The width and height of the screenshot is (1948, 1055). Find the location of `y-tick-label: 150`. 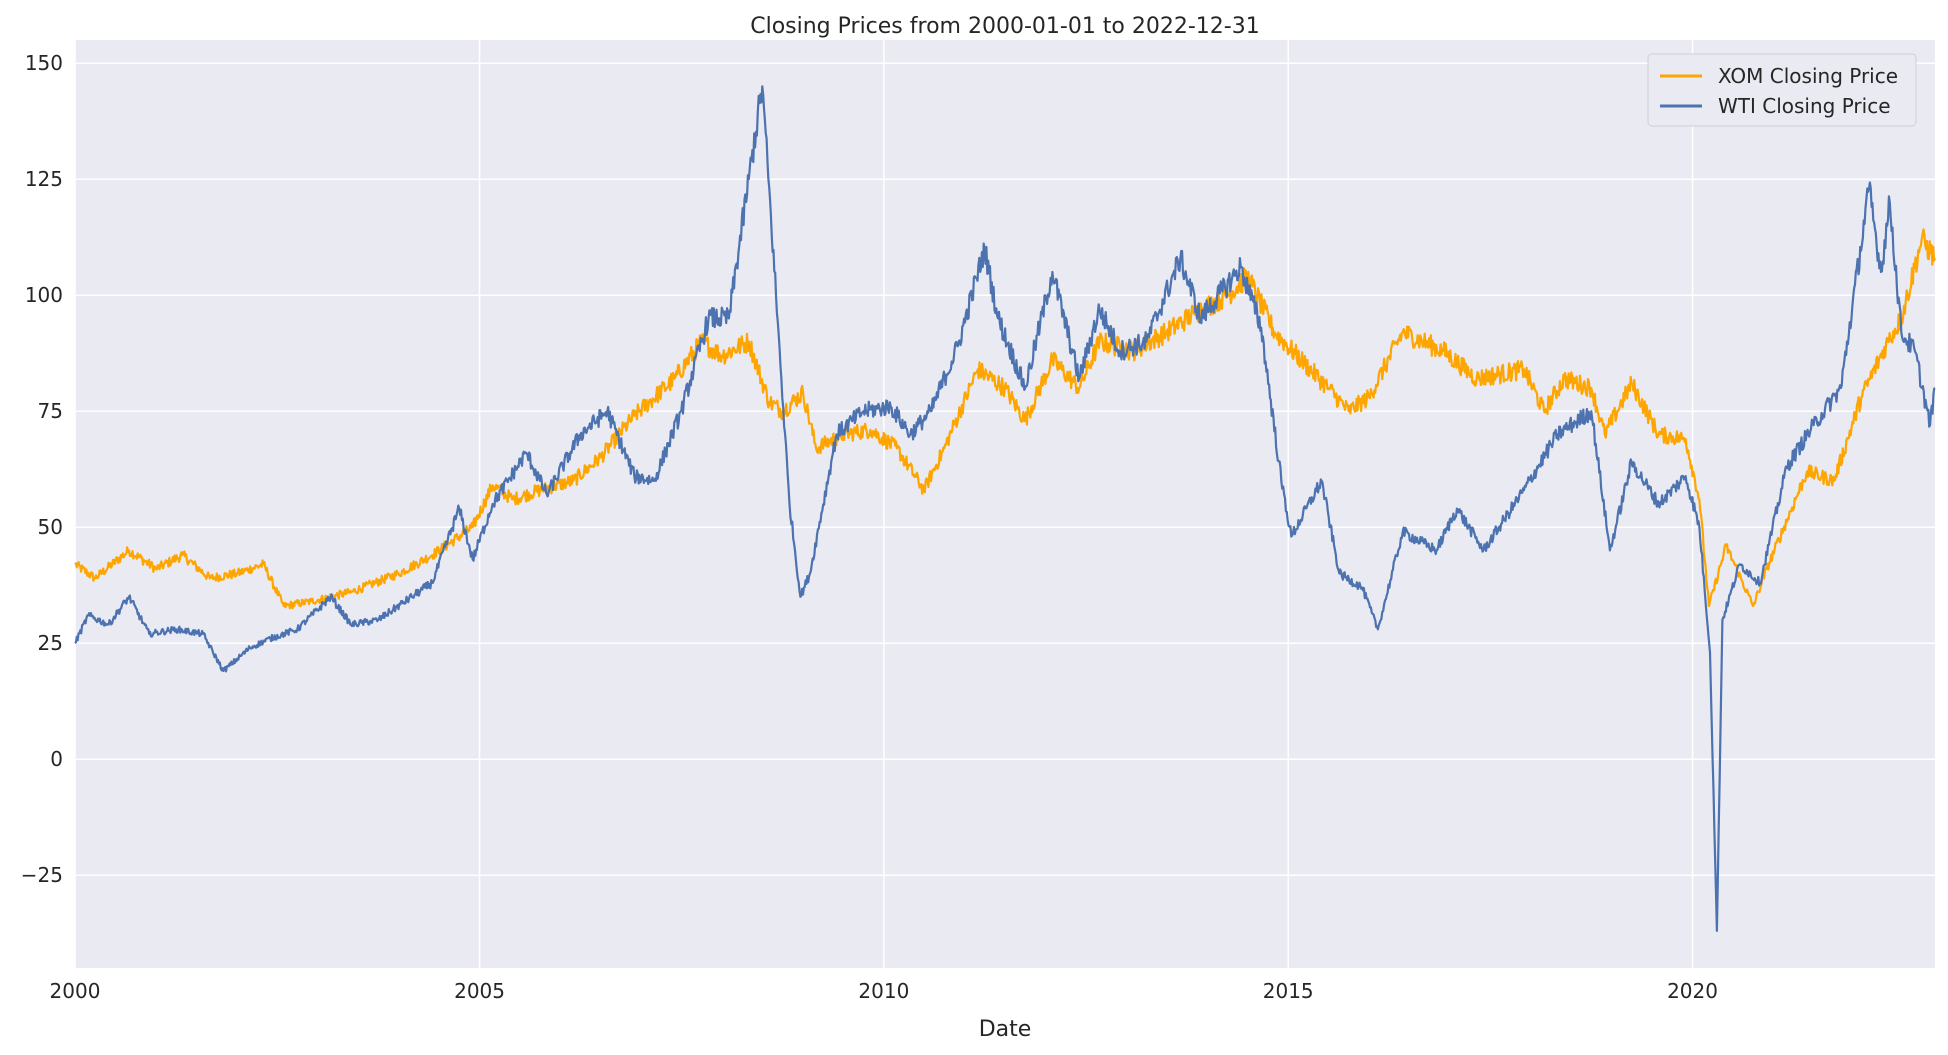

y-tick-label: 150 is located at coordinates (44, 63).